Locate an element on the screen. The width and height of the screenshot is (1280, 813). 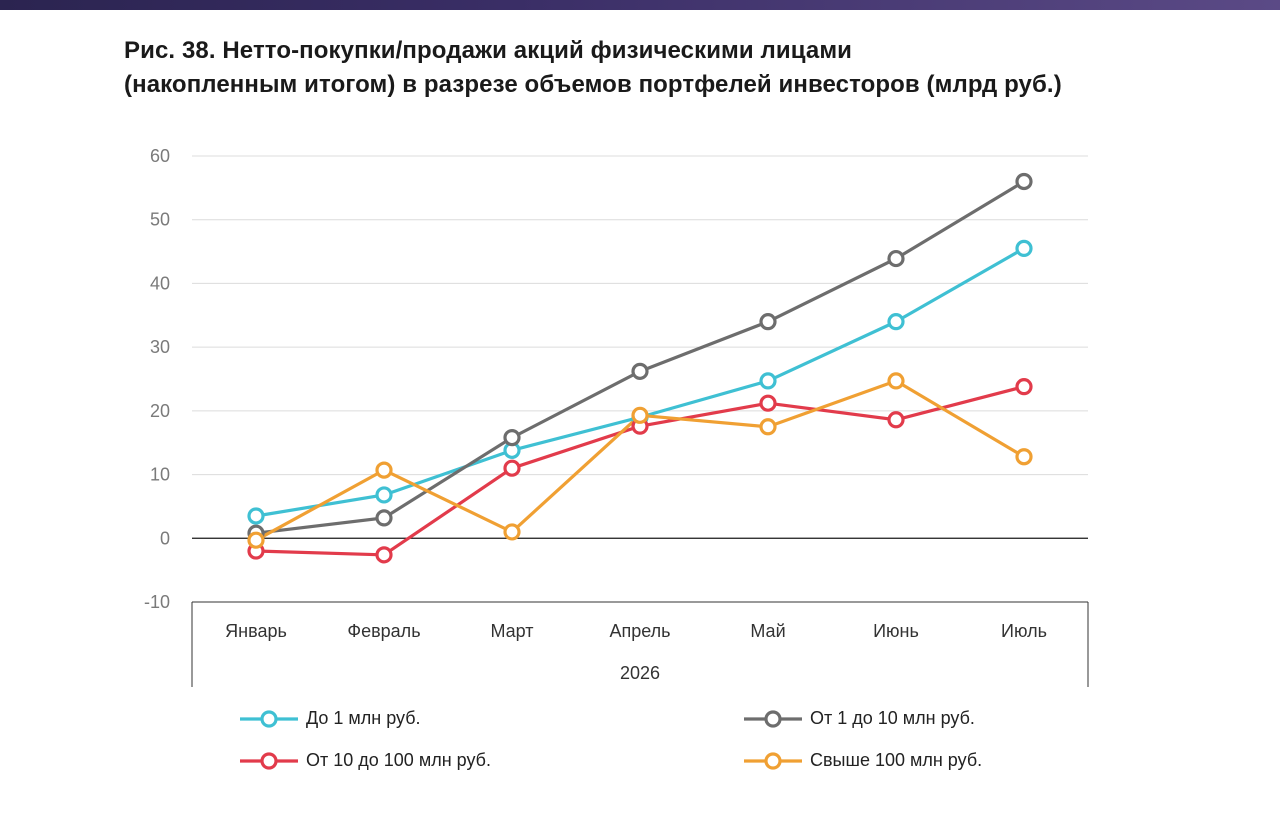
y-tick-label: 30 is located at coordinates (160, 347).